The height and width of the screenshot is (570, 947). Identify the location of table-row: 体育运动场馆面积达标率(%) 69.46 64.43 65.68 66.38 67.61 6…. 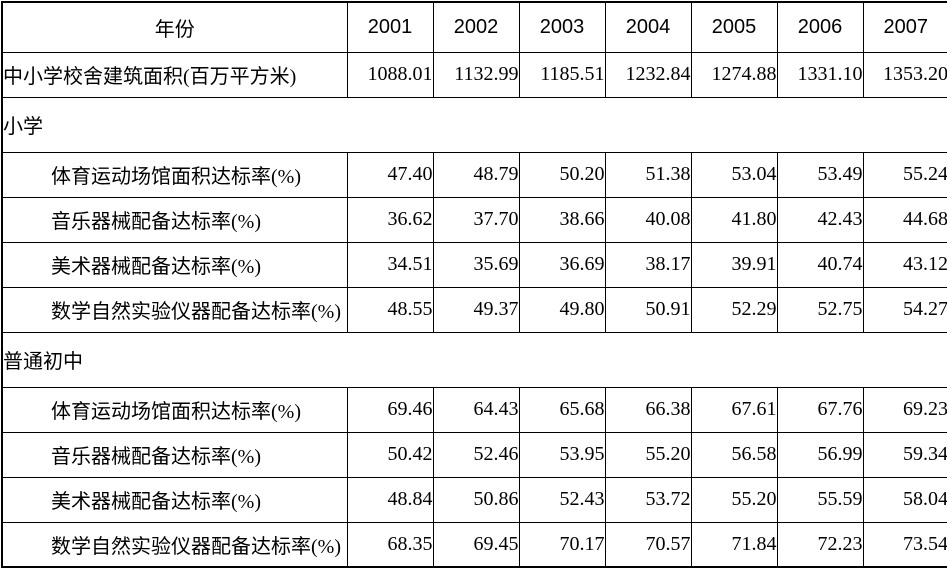
(474, 409).